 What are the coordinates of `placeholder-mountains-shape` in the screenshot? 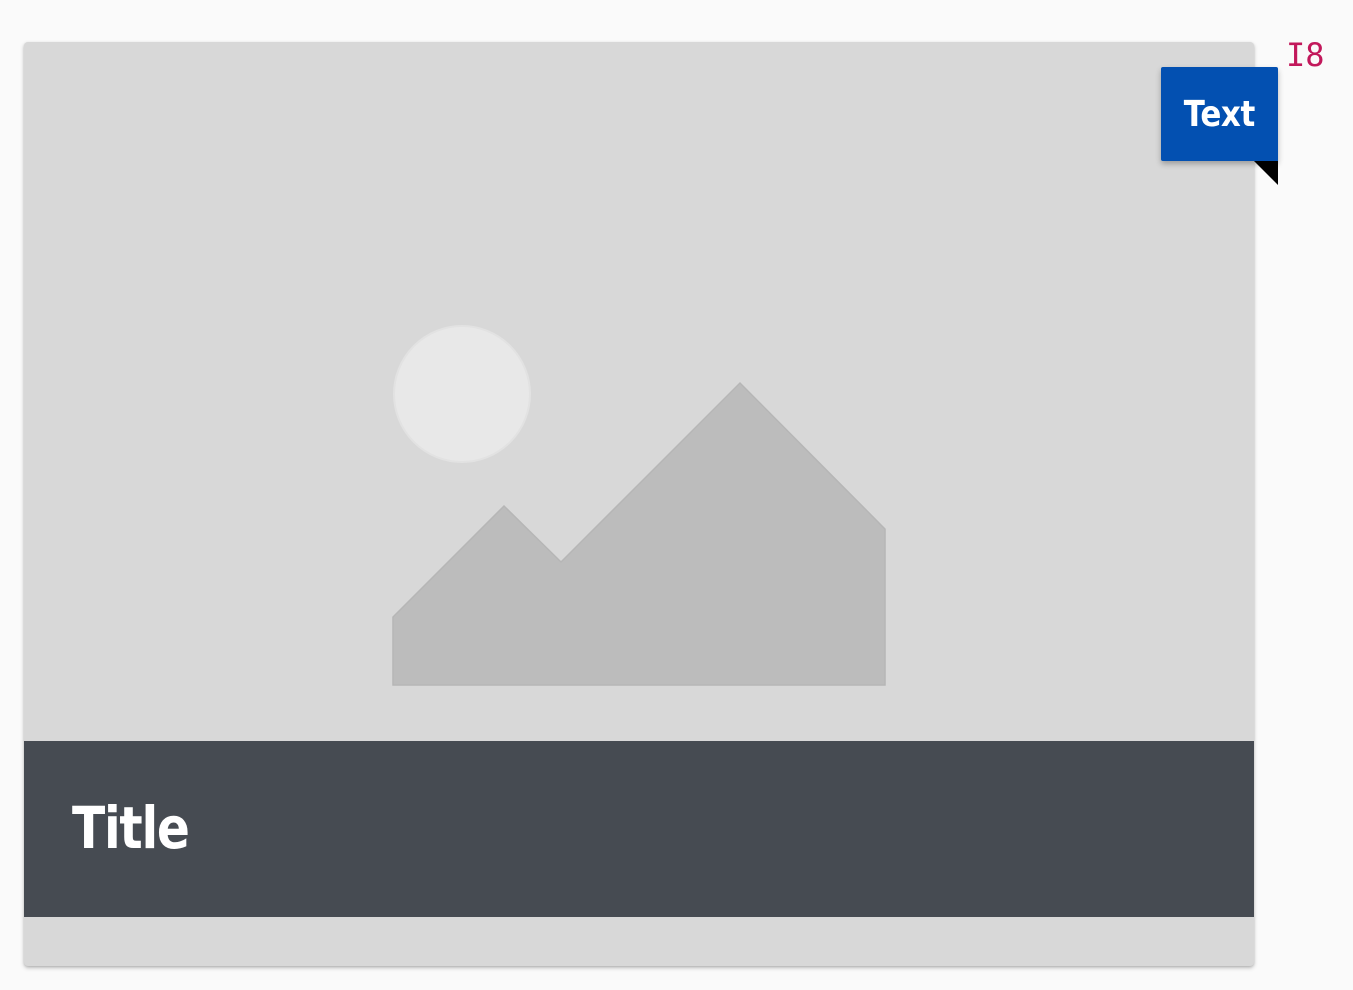 It's located at (639, 533).